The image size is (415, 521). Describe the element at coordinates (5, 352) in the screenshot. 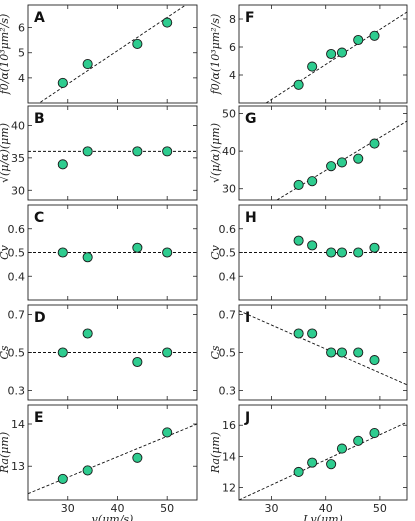

I see `y-axis-label-D: Cs` at that location.